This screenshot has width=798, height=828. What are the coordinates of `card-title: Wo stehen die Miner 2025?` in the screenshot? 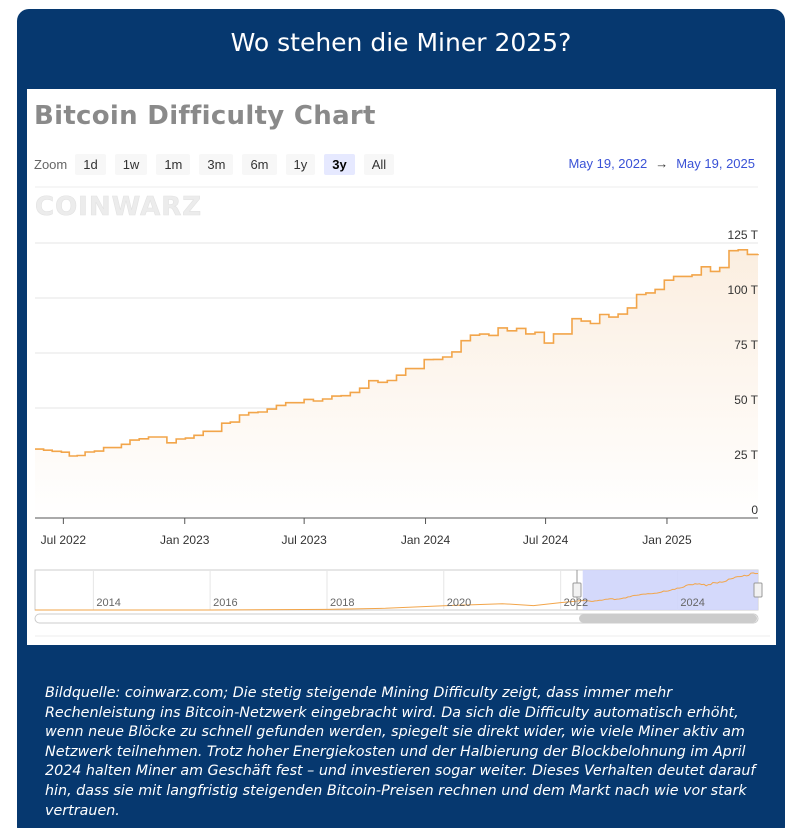 It's located at (401, 42).